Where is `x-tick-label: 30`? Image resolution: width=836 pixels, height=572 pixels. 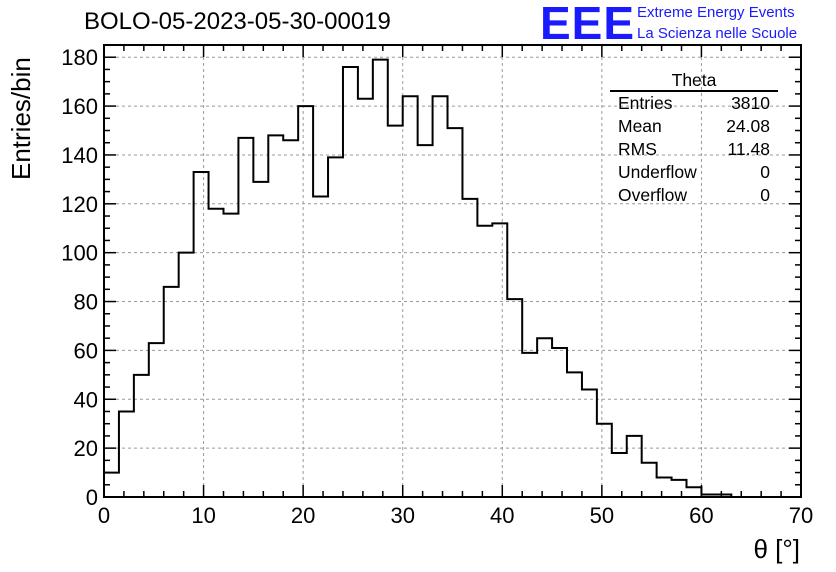
x-tick-label: 30 is located at coordinates (402, 515).